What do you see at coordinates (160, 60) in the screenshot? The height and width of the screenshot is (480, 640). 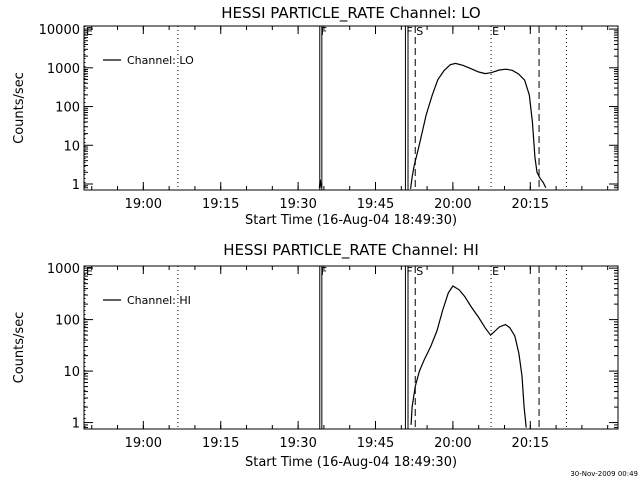 I see `legend-label: Channel: LO` at bounding box center [160, 60].